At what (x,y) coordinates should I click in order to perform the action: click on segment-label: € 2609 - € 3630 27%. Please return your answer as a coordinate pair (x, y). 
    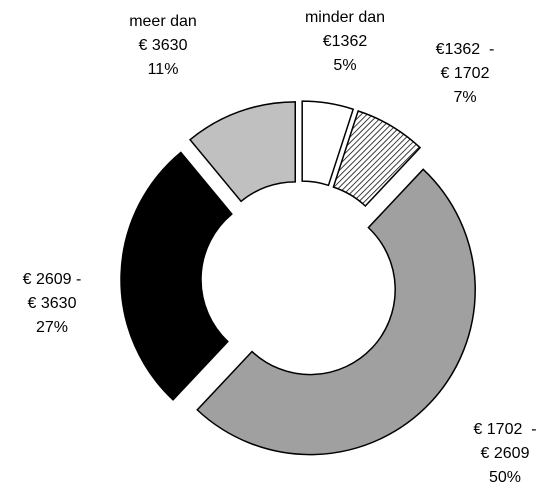
    Looking at the image, I should click on (52, 304).